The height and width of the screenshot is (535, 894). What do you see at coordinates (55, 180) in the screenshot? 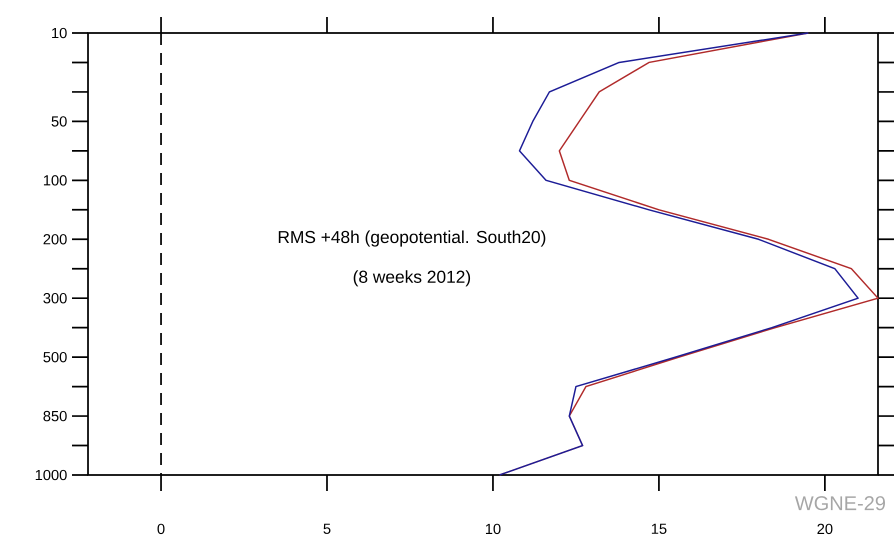
I see `y-tick-label: 100` at bounding box center [55, 180].